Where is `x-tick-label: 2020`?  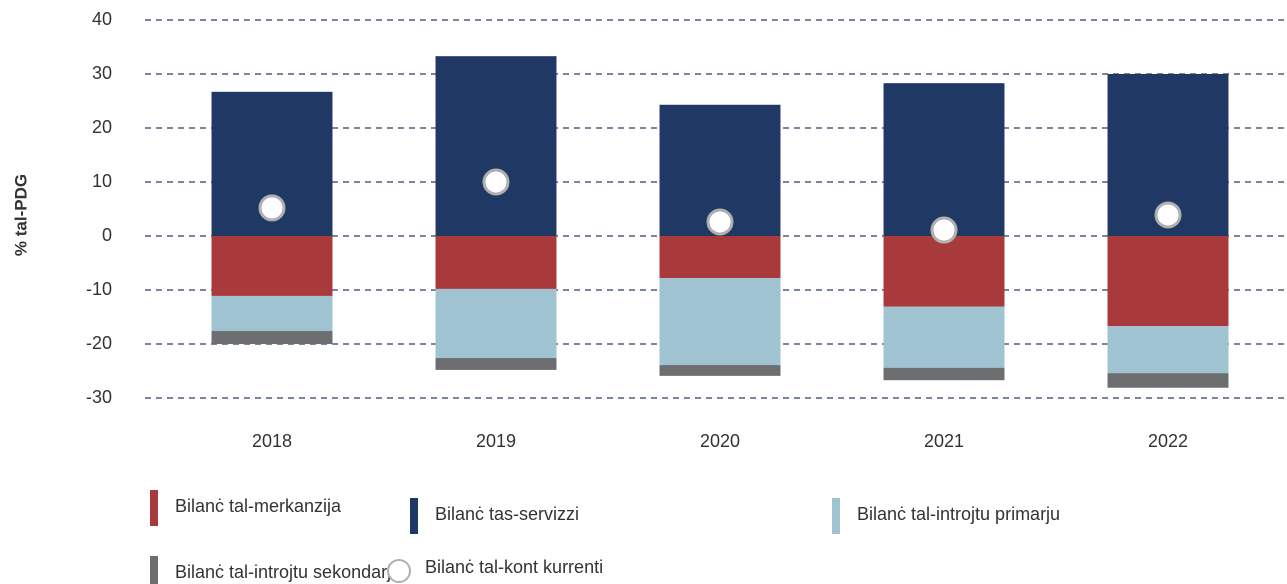
x-tick-label: 2020 is located at coordinates (720, 441).